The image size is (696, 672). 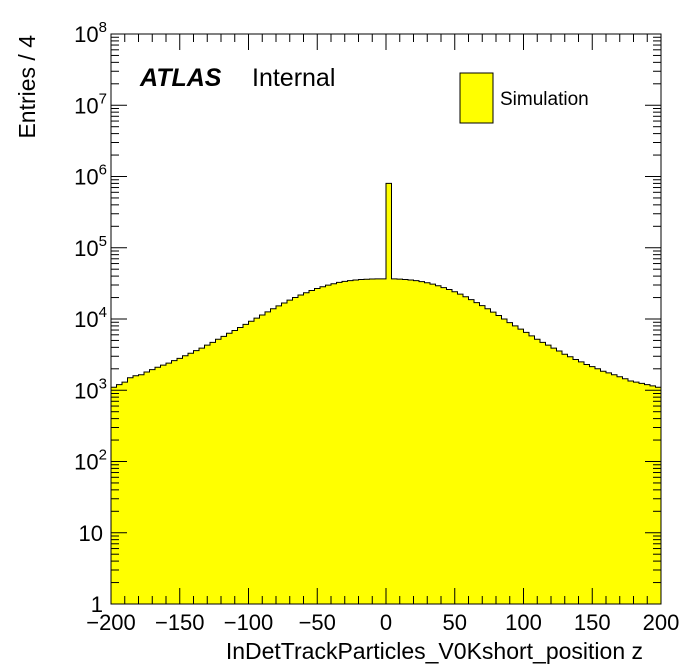 I want to click on x-tick-label: 200, so click(x=661, y=622).